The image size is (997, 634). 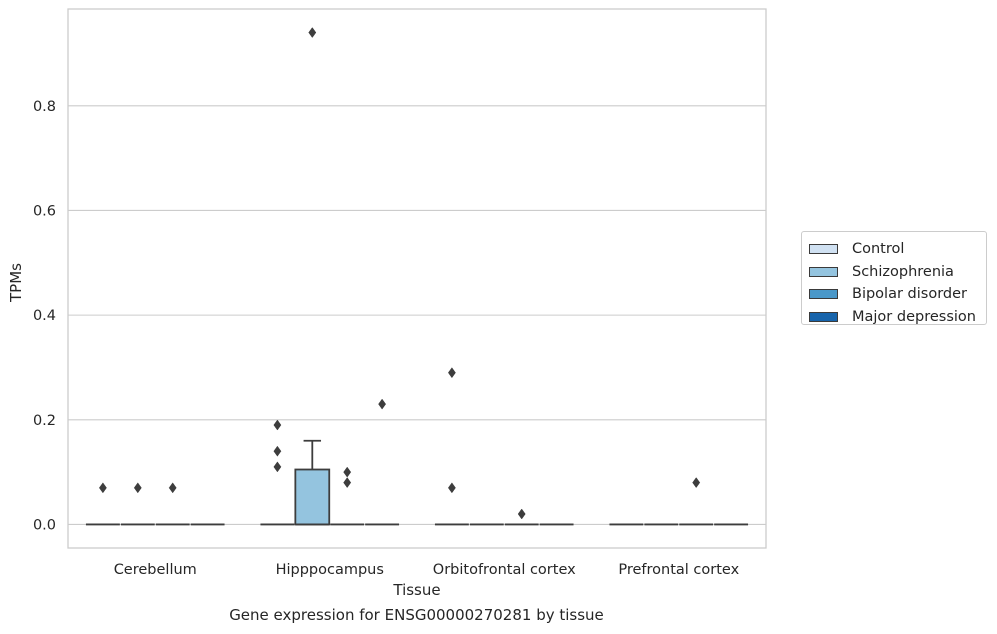 I want to click on legend-swatch-bipolar-disorder, so click(x=823, y=294).